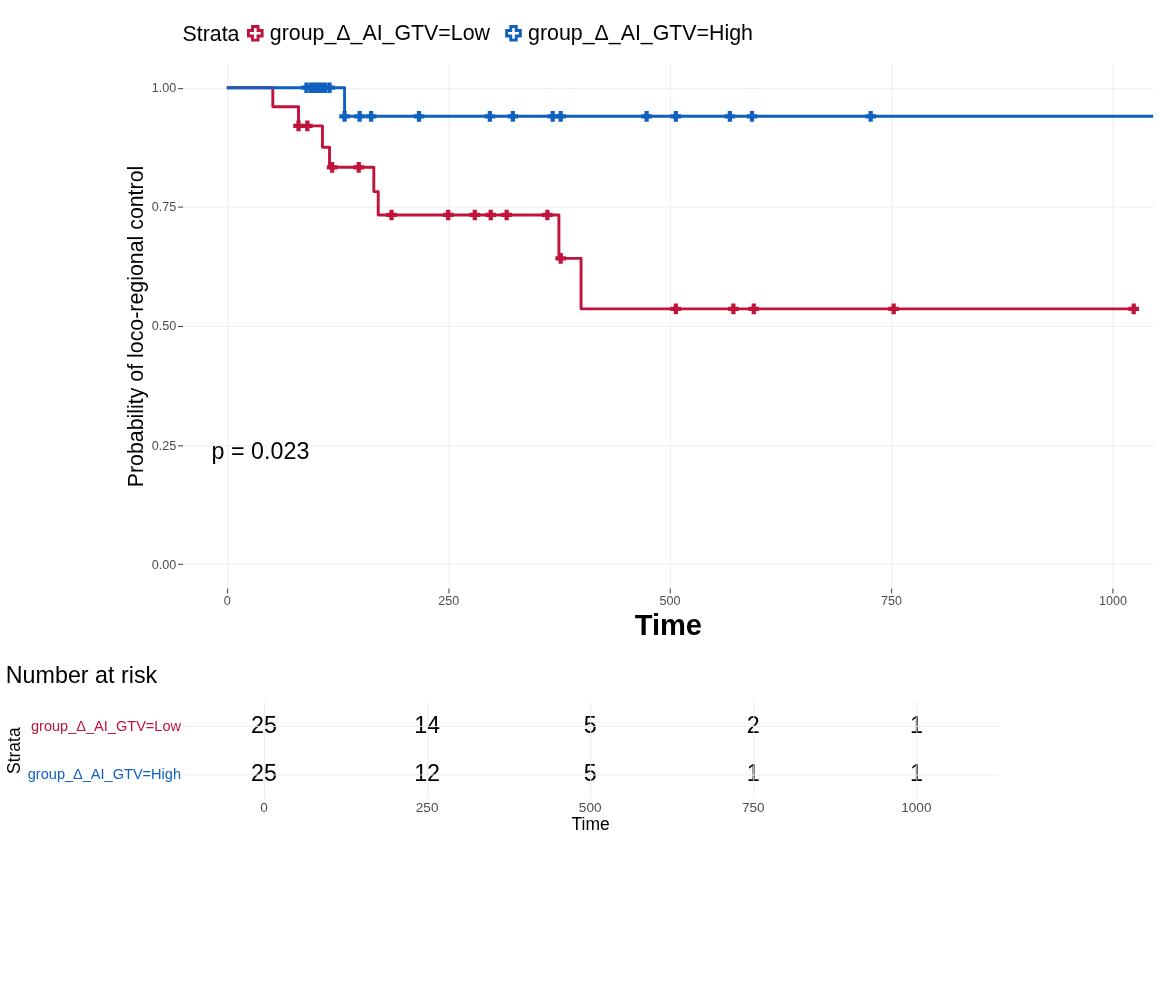 The height and width of the screenshot is (1004, 1160). I want to click on y-tick-label: group_Δ_AI_GTV=Low, so click(106, 725).